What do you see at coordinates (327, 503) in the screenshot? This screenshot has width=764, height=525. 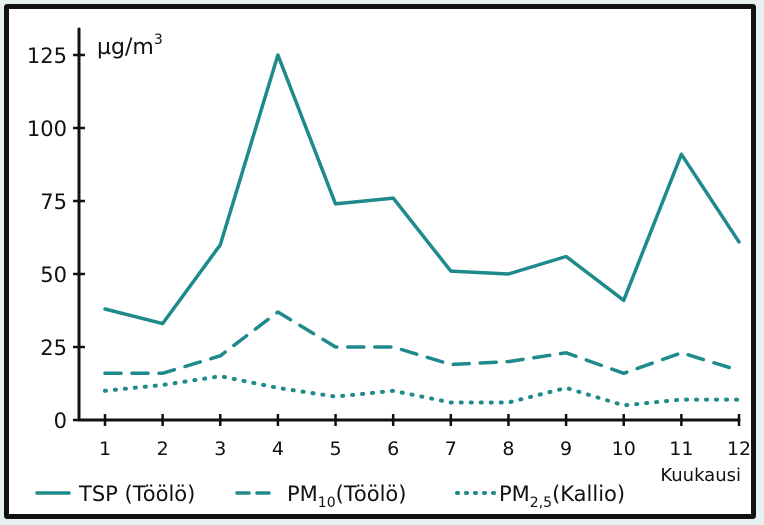 I see `legend-label-sub: 10` at bounding box center [327, 503].